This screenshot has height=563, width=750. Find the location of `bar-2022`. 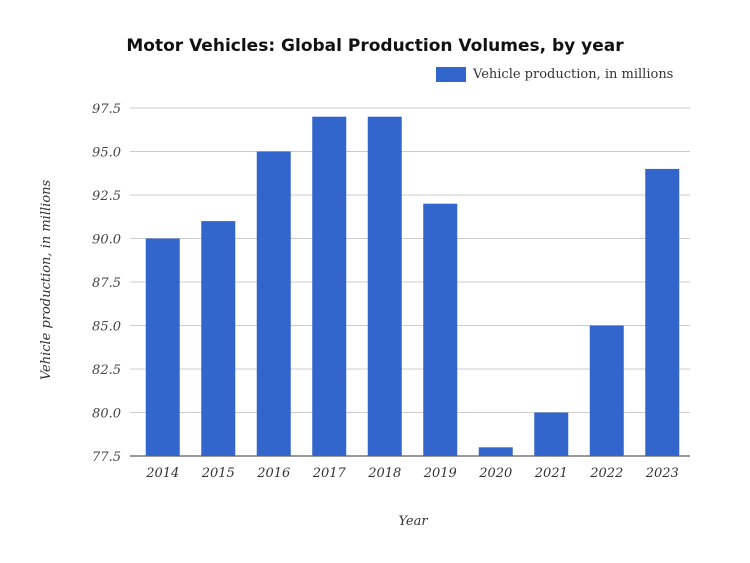

bar-2022 is located at coordinates (606, 390).